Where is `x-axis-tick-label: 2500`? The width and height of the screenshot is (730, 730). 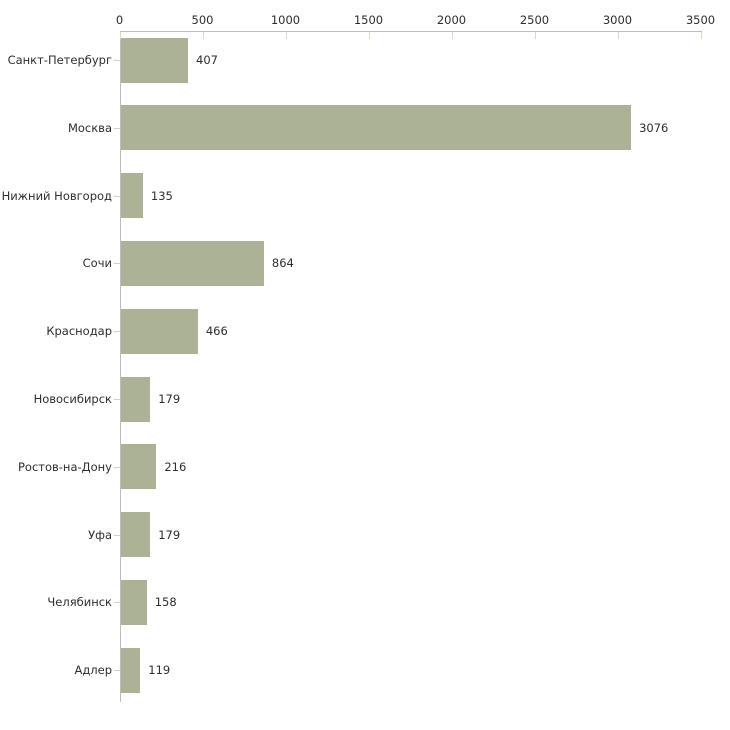 x-axis-tick-label: 2500 is located at coordinates (534, 20).